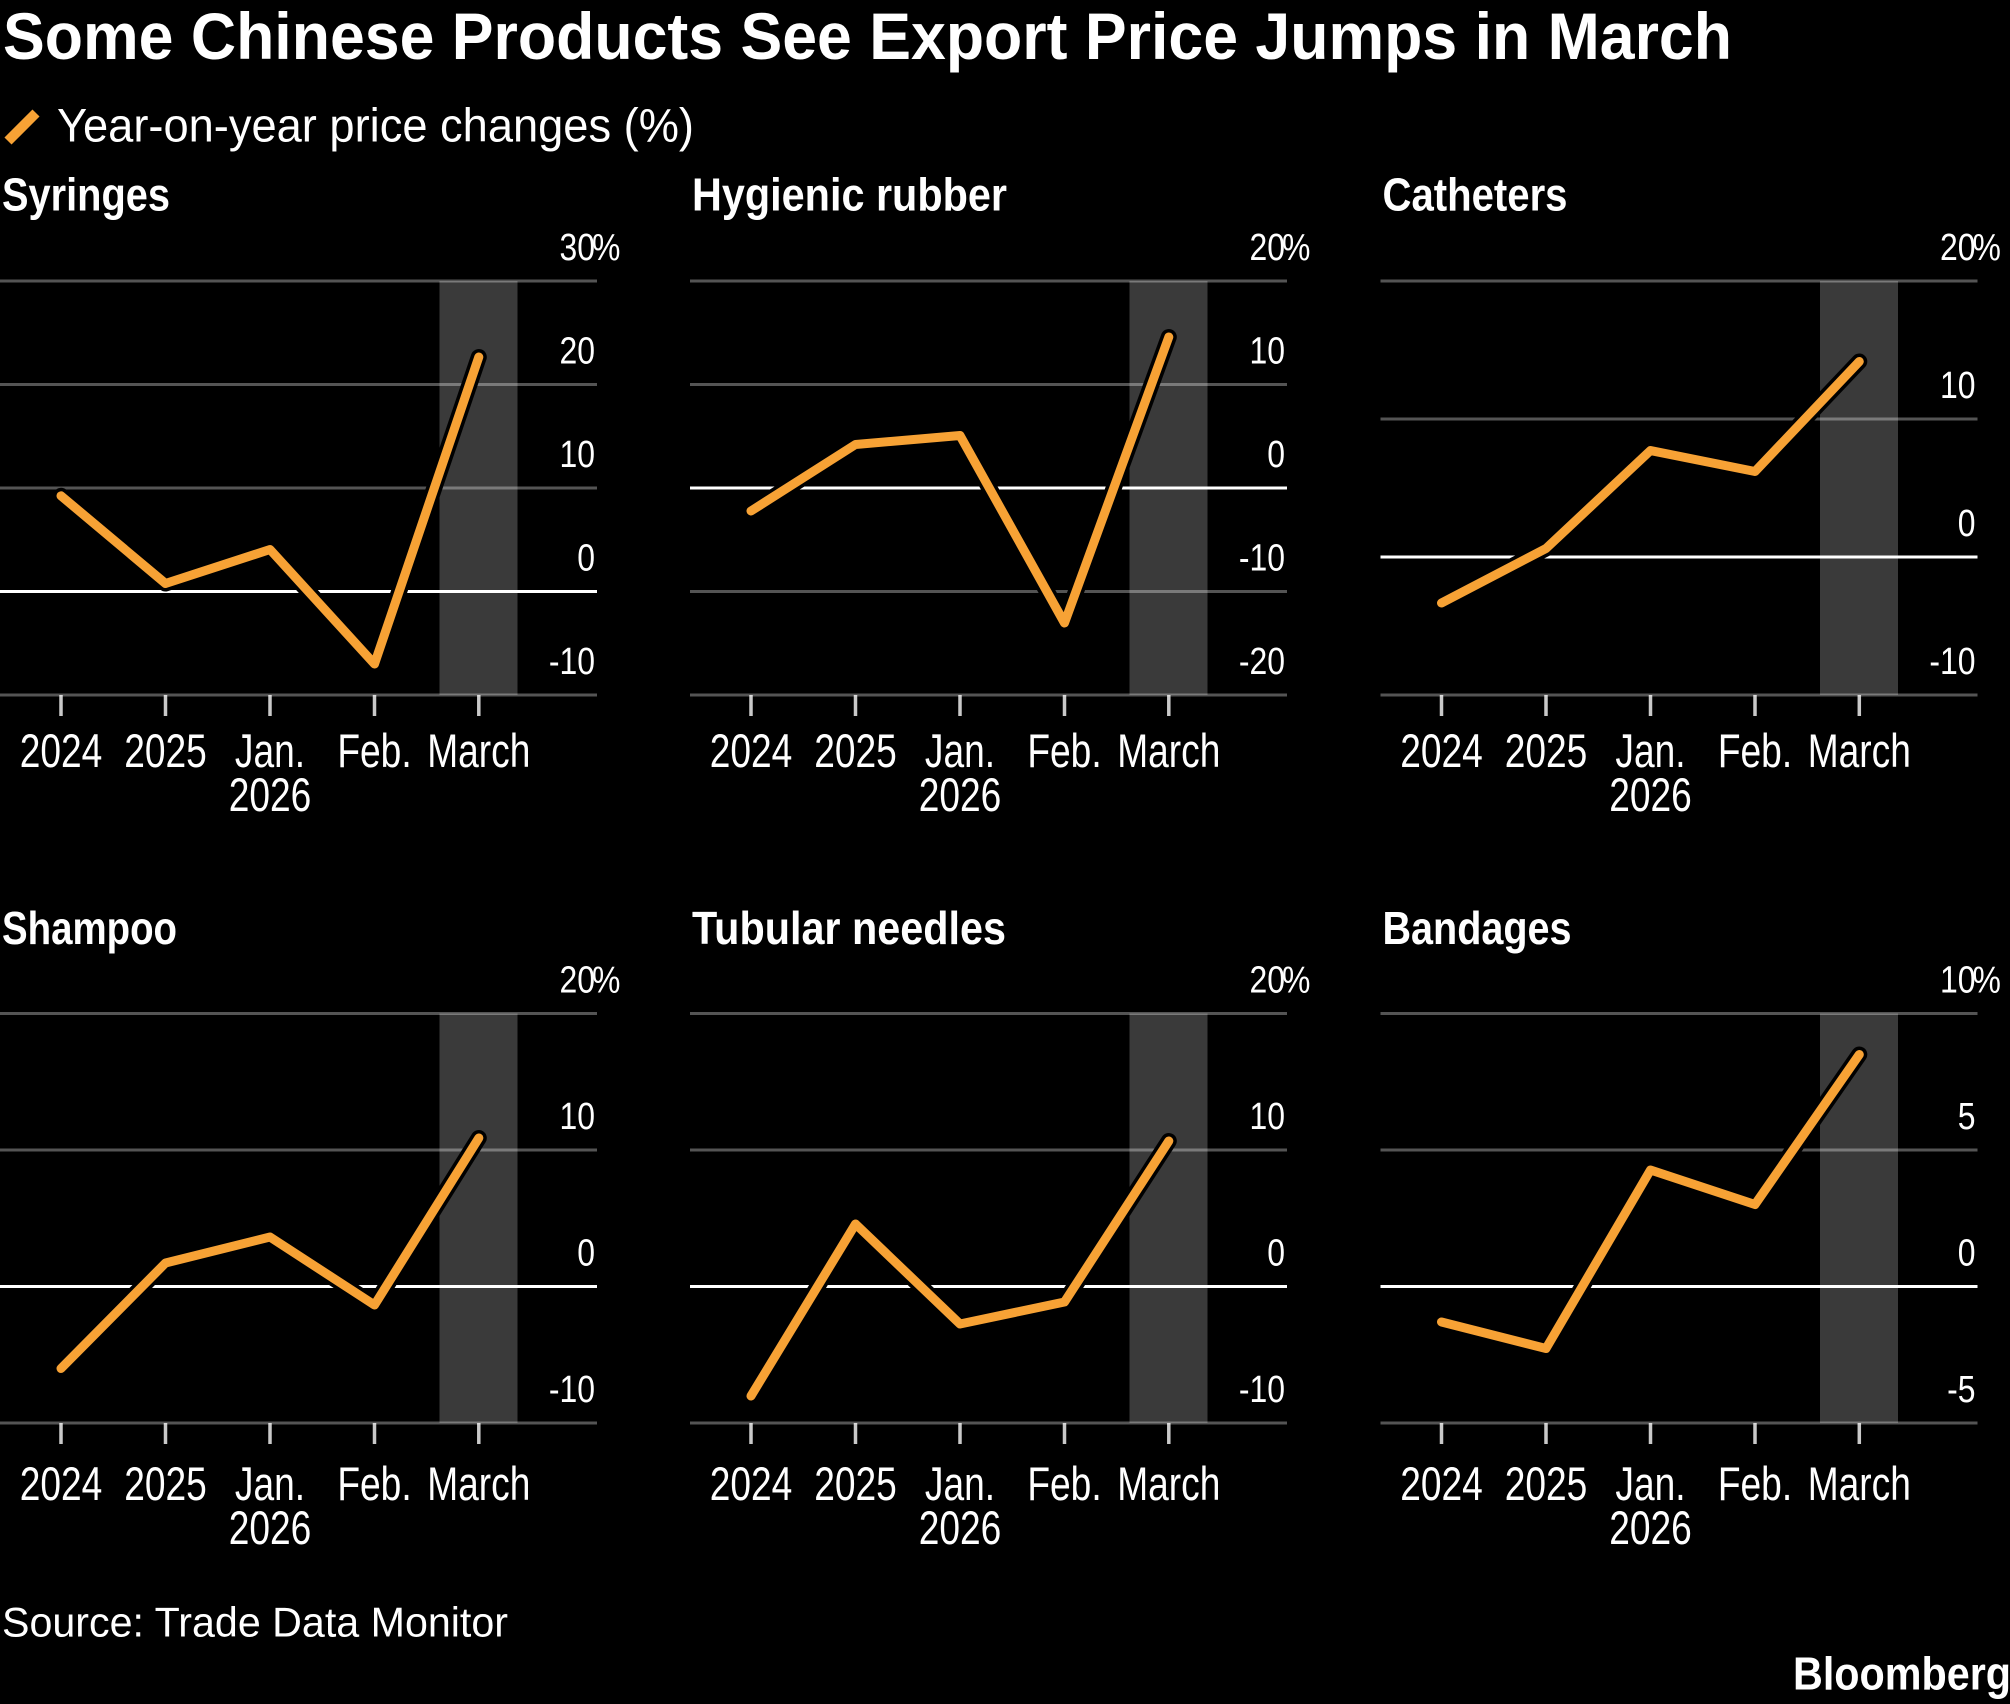 Image resolution: width=2010 pixels, height=1704 pixels. What do you see at coordinates (849, 195) in the screenshot?
I see `svg-text: Hygienic rubber` at bounding box center [849, 195].